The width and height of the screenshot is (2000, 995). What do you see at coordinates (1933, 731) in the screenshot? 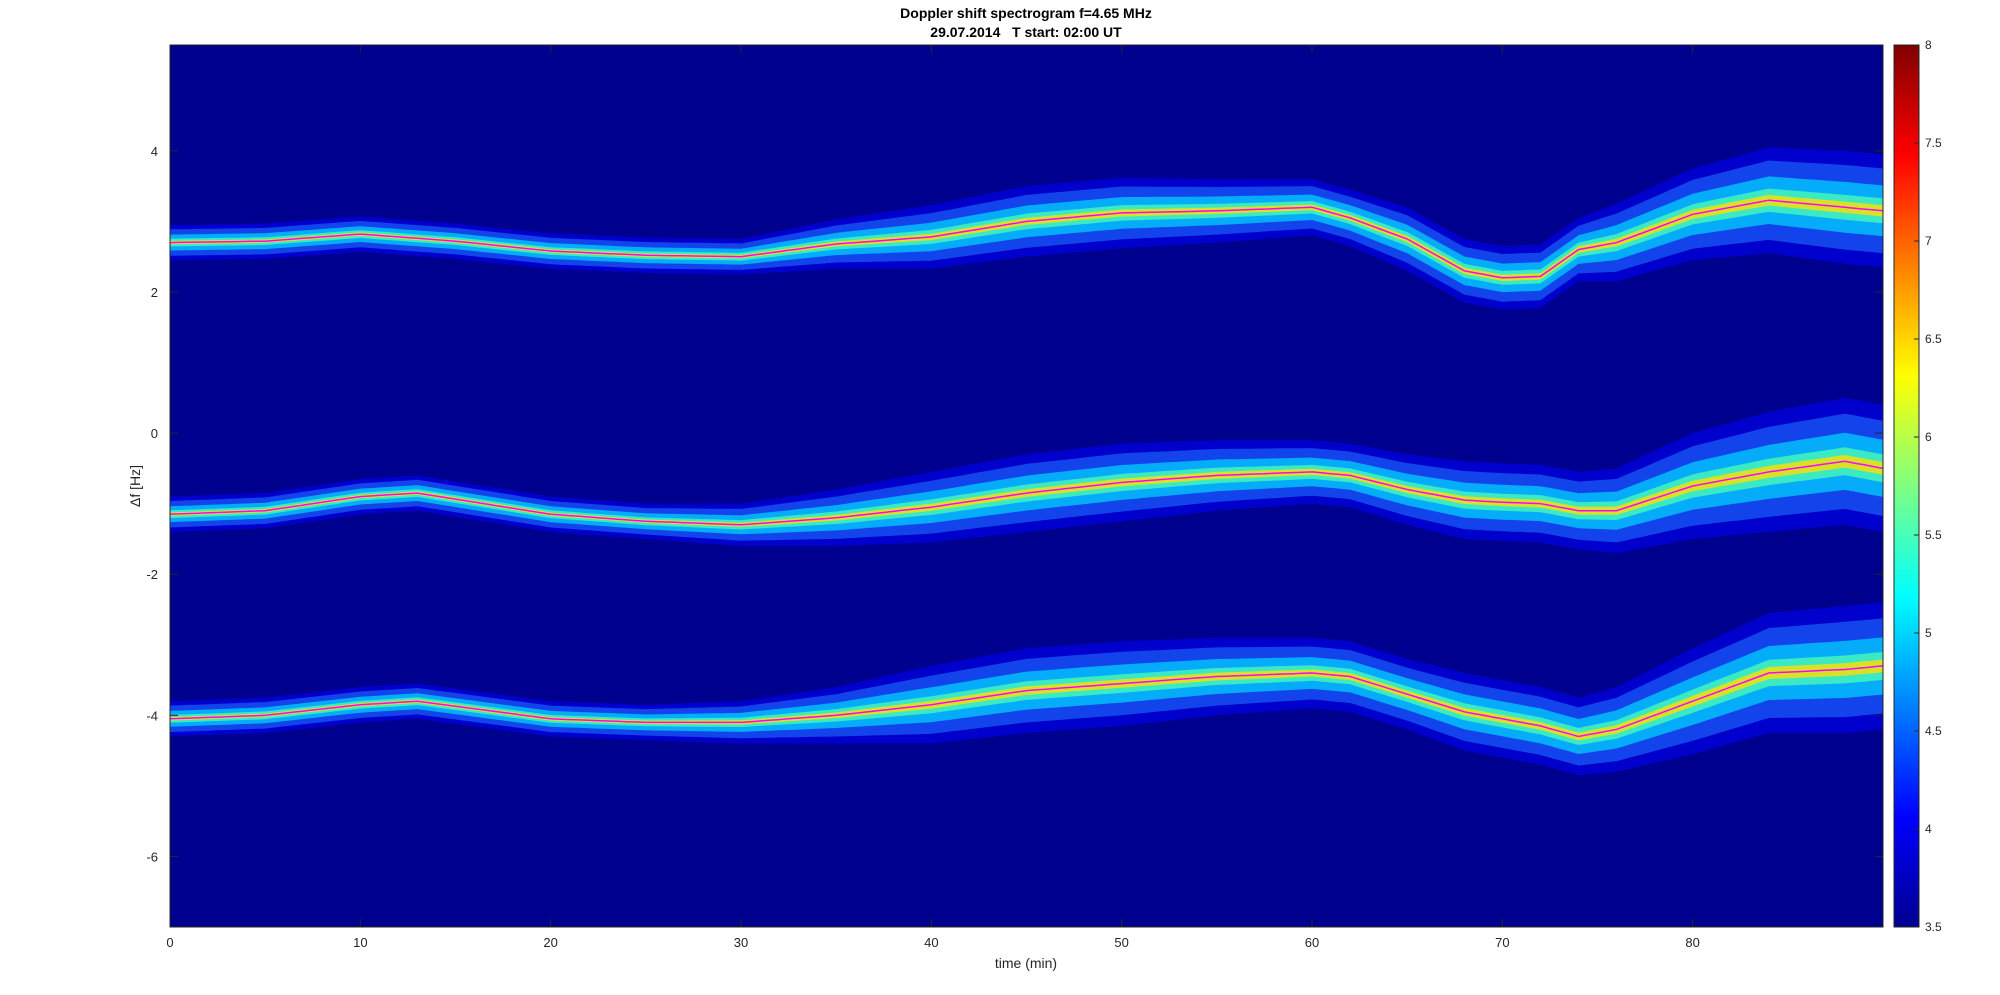
I see `colorbar-tick-label: 4.5` at bounding box center [1933, 731].